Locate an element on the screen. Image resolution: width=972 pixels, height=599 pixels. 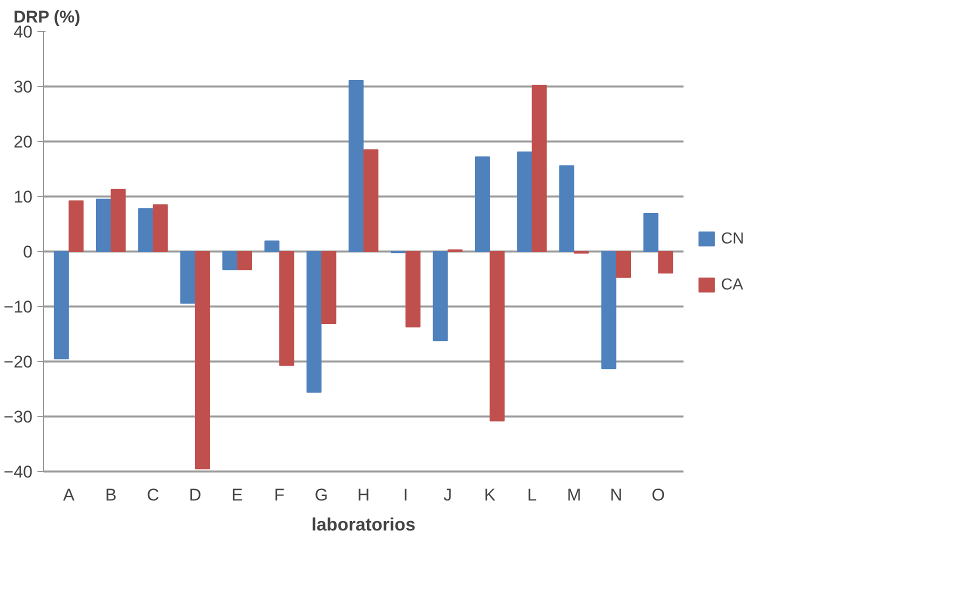
x-axis-title: laboratorios is located at coordinates (363, 524).